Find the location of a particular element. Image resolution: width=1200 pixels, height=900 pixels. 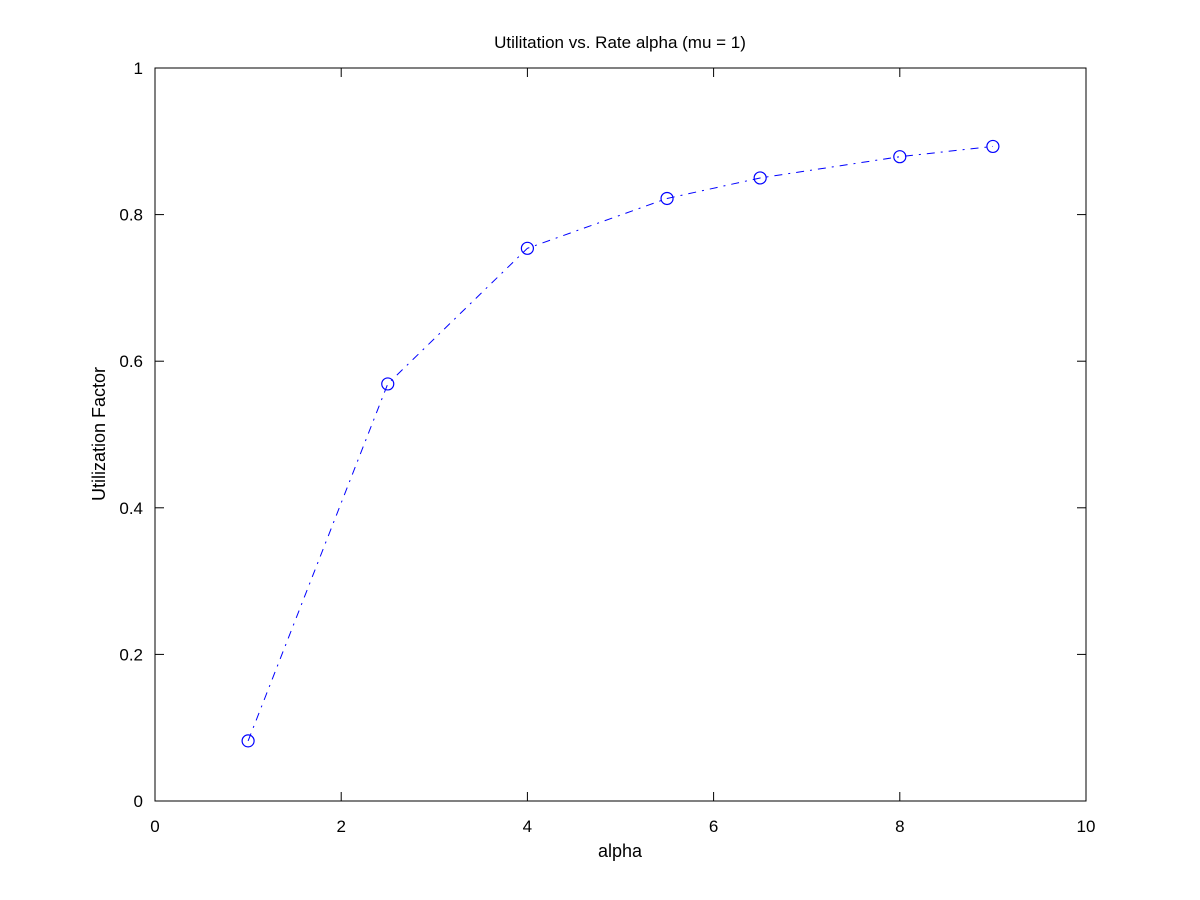

y-tick-label: 1 is located at coordinates (138, 68).